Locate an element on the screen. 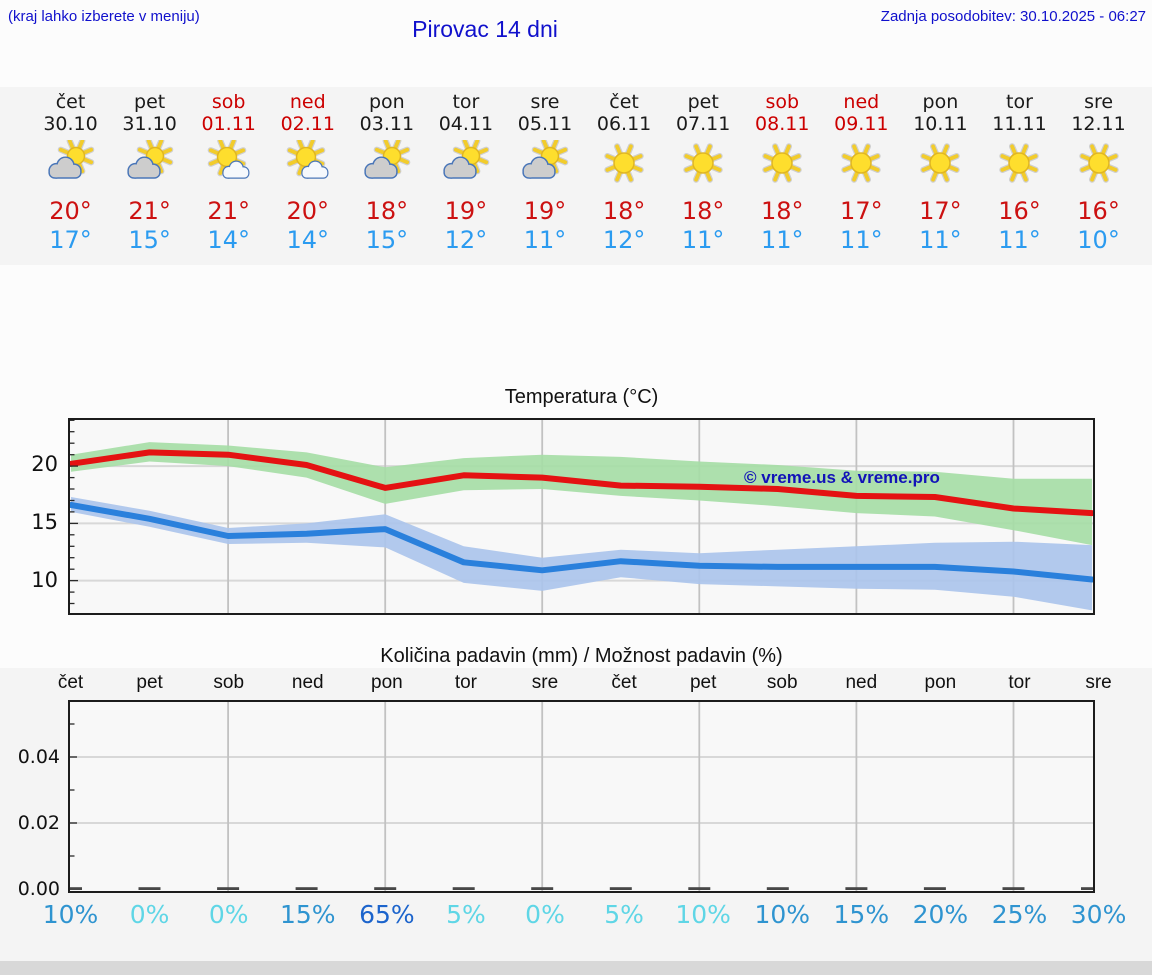 Image resolution: width=1152 pixels, height=975 pixels. forecast-day: čet 30.10 20° 17° is located at coordinates (70, 173).